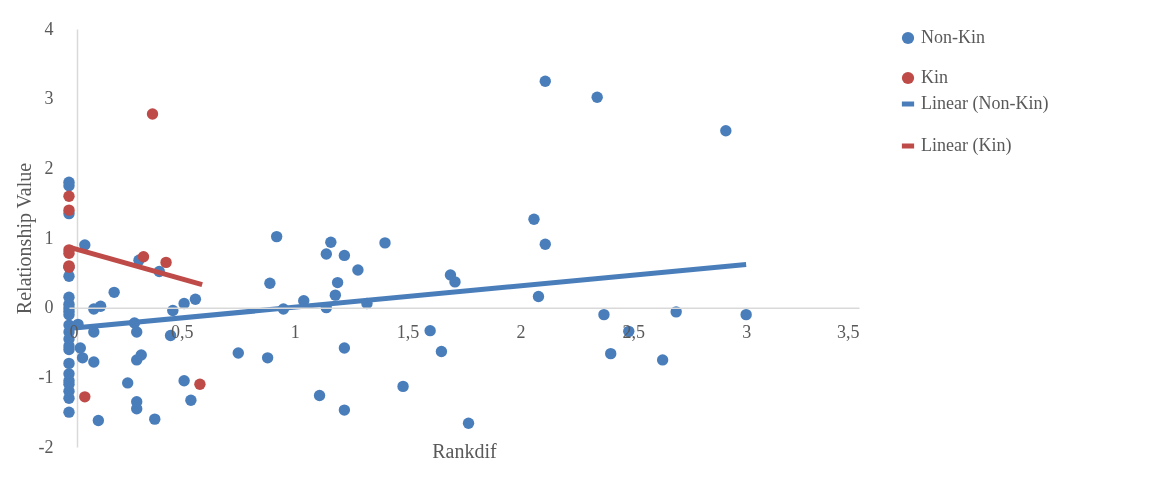 The width and height of the screenshot is (1165, 477). What do you see at coordinates (46, 376) in the screenshot?
I see `y-tick-label: -1` at bounding box center [46, 376].